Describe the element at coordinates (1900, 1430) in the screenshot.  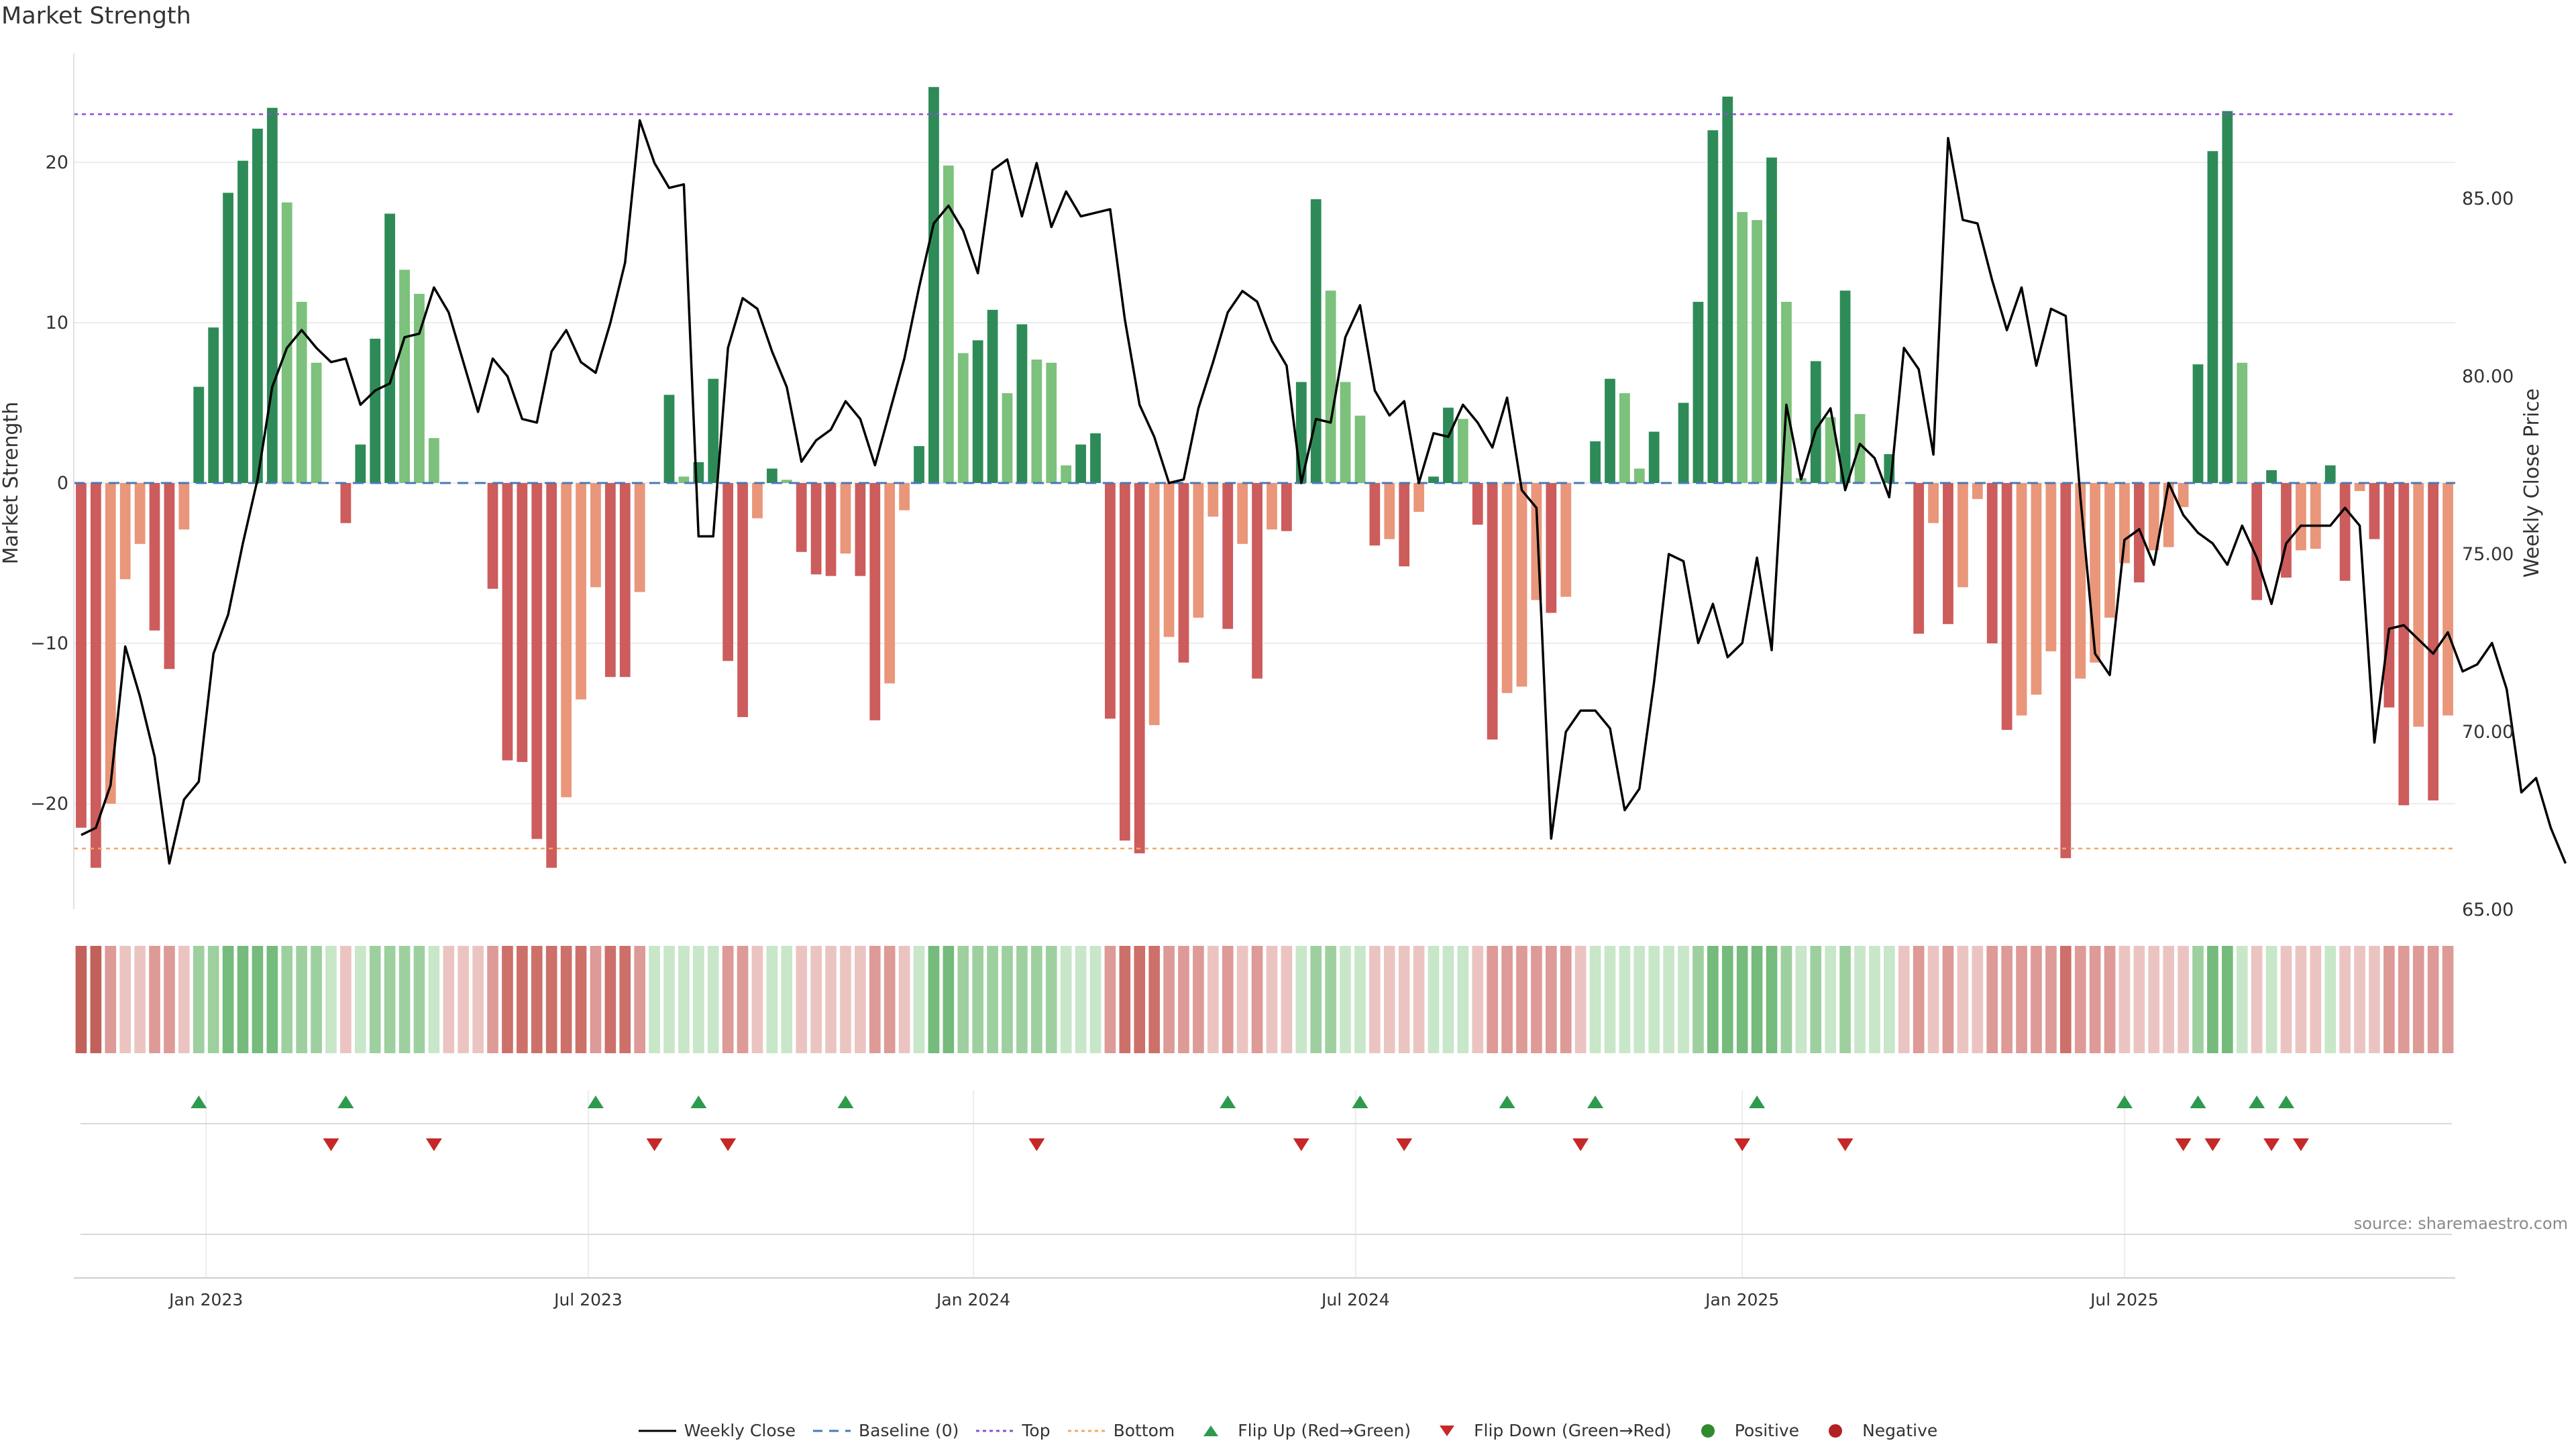
I see `legend-label: Negative` at that location.